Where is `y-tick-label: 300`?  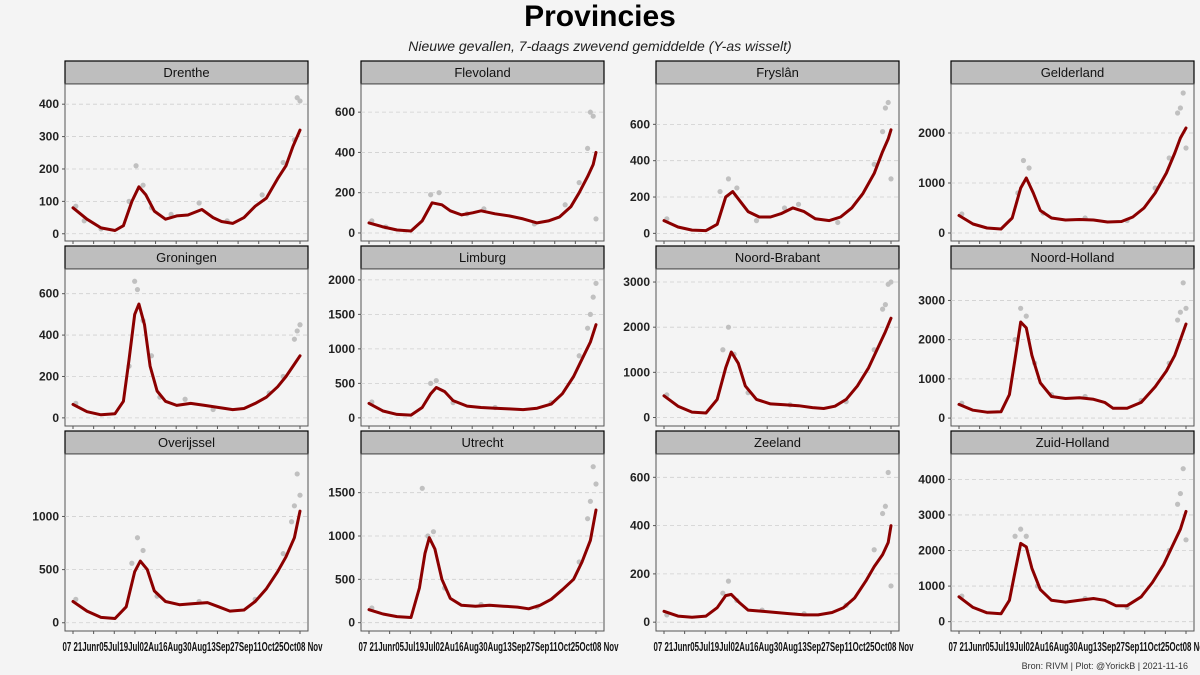
y-tick-label: 300 is located at coordinates (49, 137).